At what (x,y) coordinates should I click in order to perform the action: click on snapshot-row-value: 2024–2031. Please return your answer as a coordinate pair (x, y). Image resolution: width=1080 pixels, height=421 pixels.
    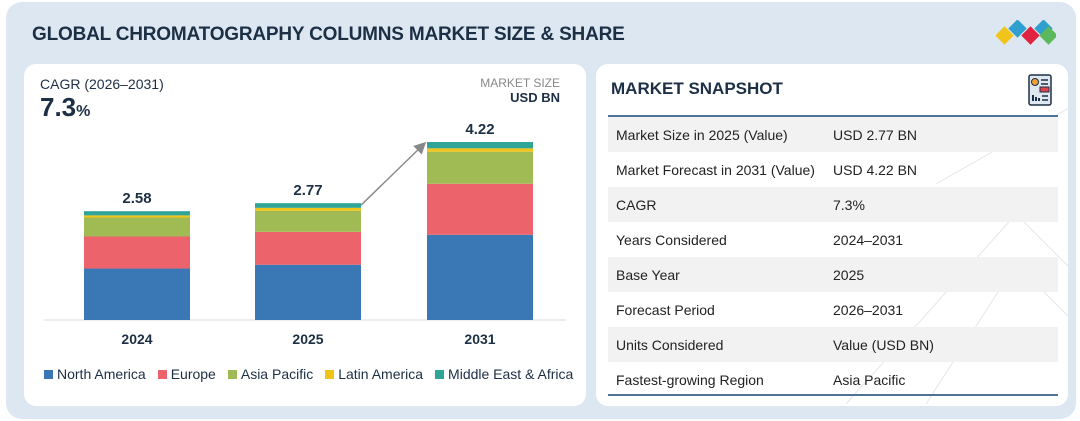
    Looking at the image, I should click on (868, 239).